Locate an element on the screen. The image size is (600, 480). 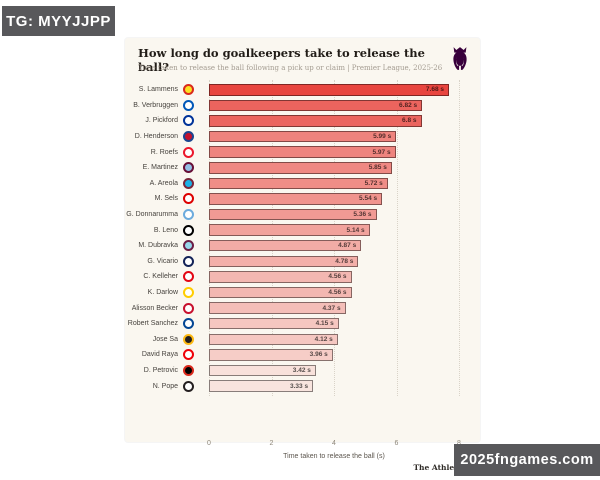
bar-track: 6.8 s is located at coordinates (334, 121).